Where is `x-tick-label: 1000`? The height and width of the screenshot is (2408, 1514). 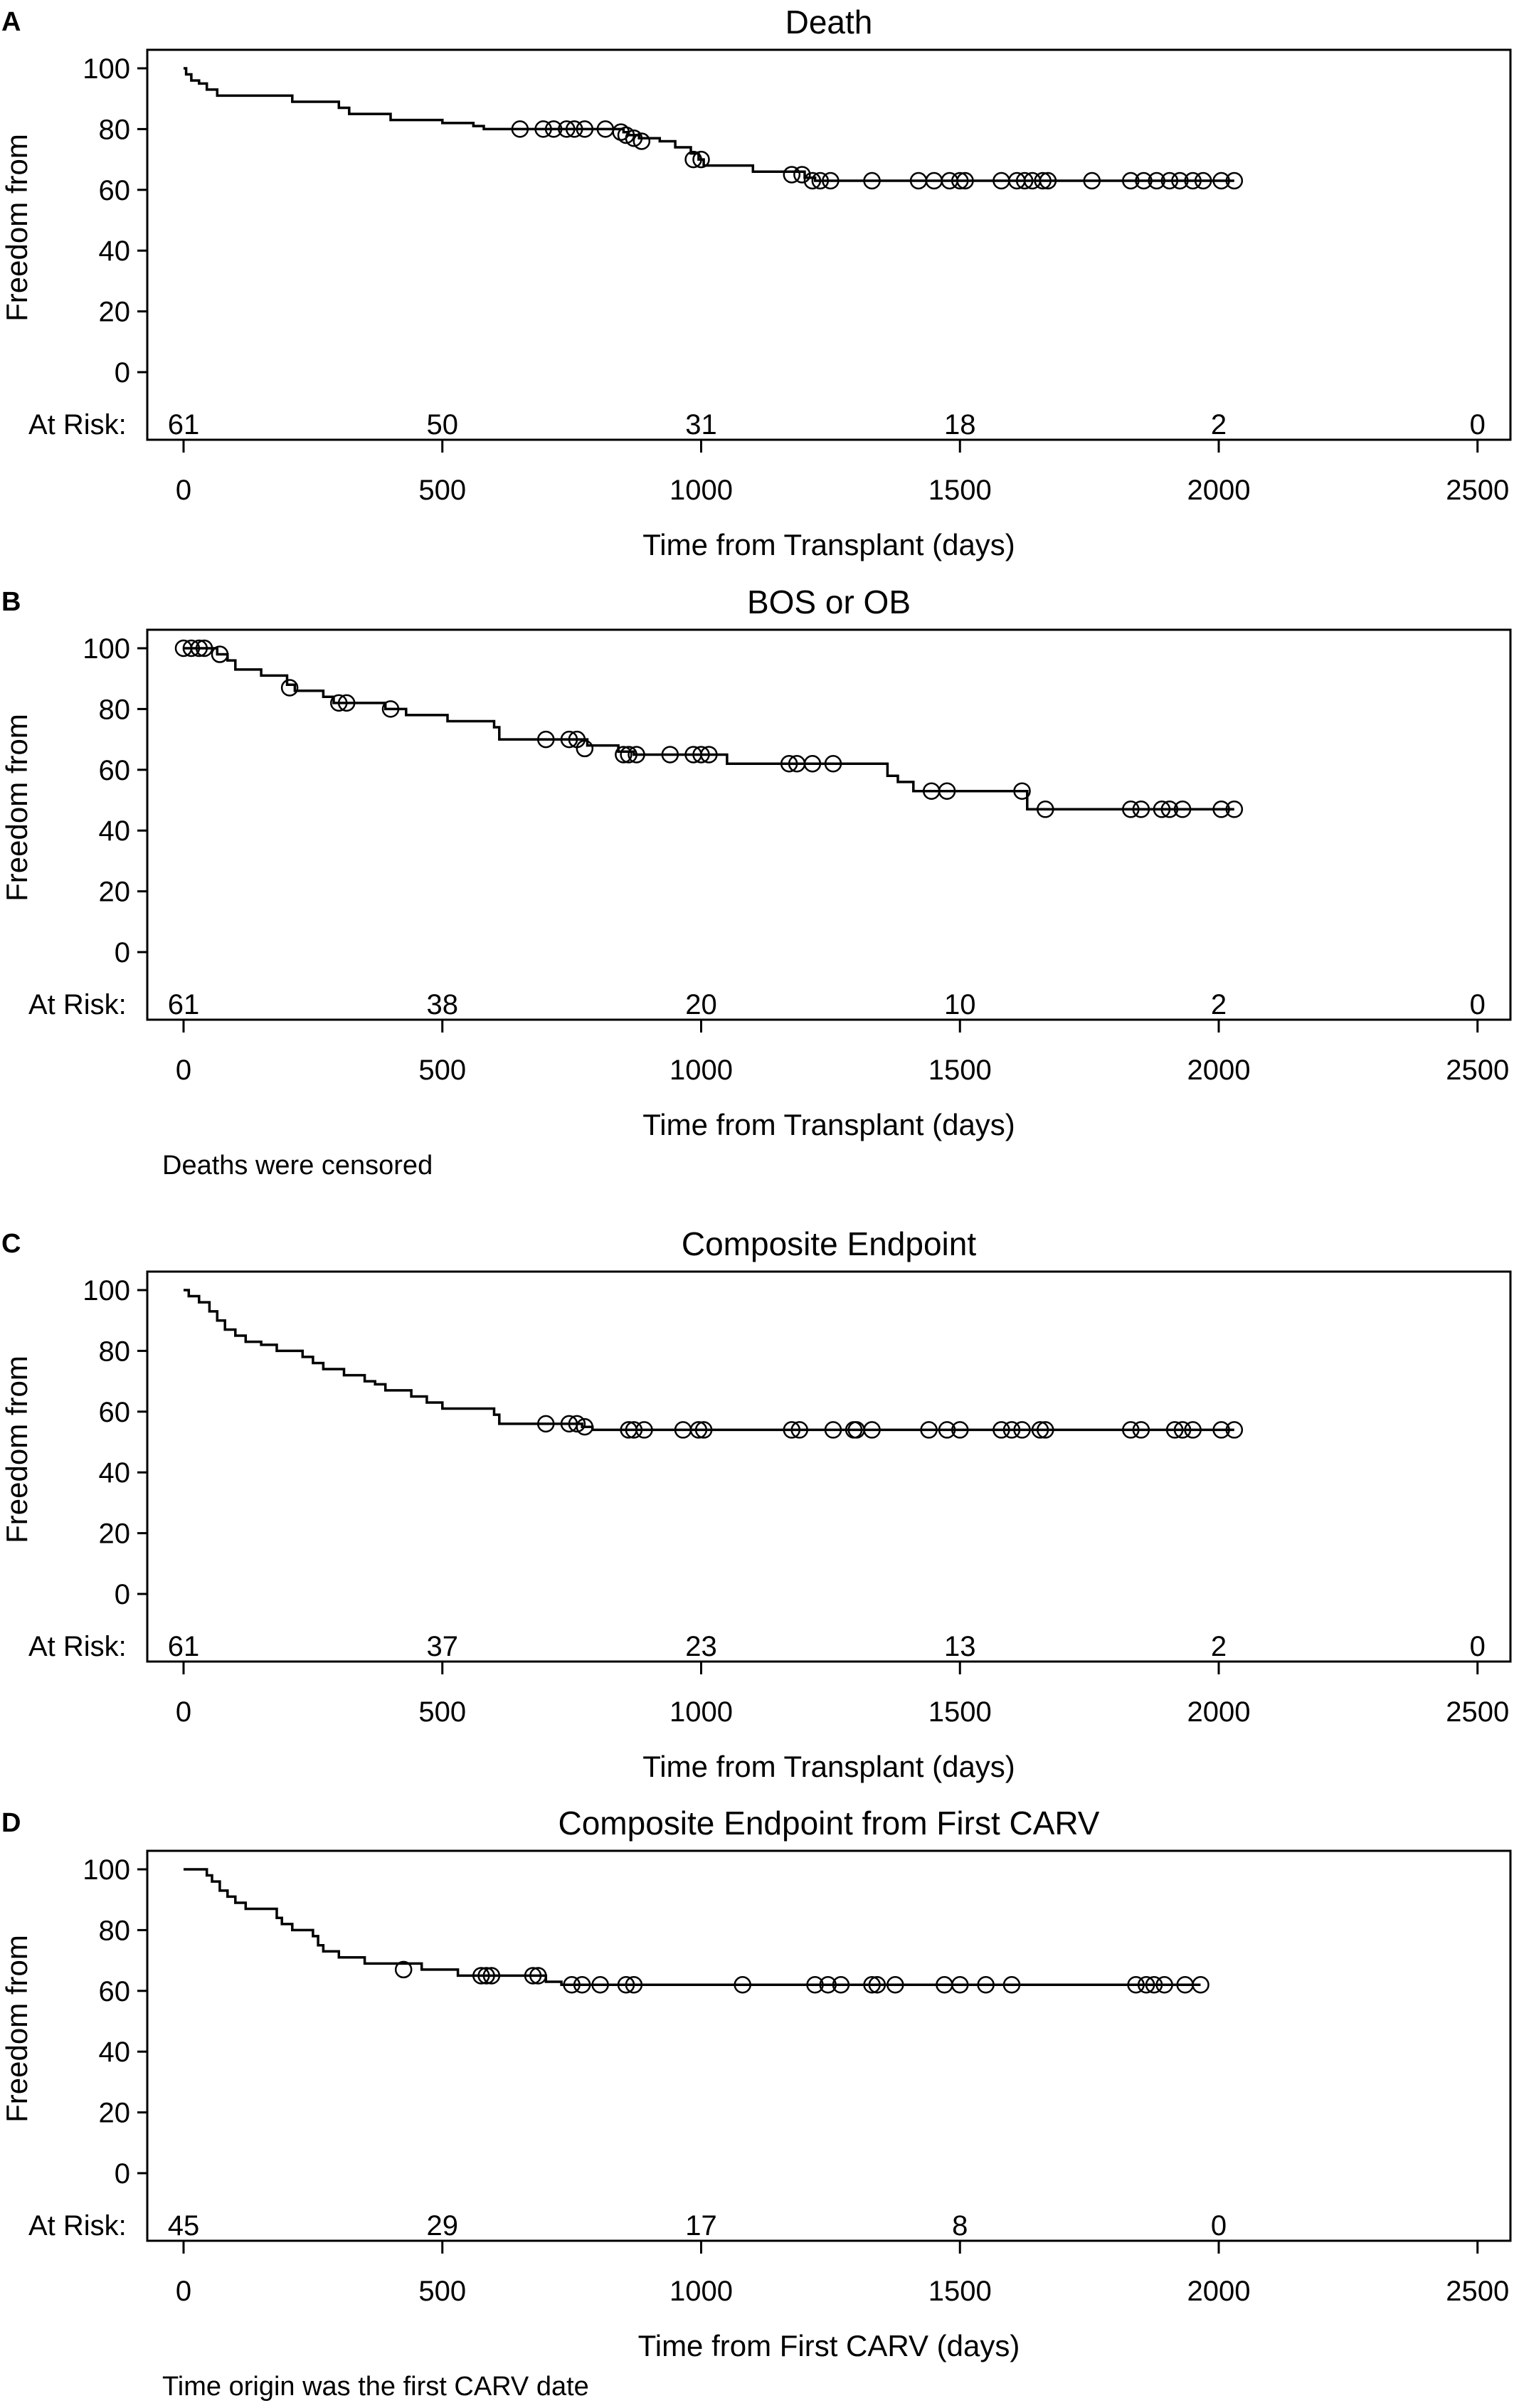
x-tick-label: 1000 is located at coordinates (701, 2291).